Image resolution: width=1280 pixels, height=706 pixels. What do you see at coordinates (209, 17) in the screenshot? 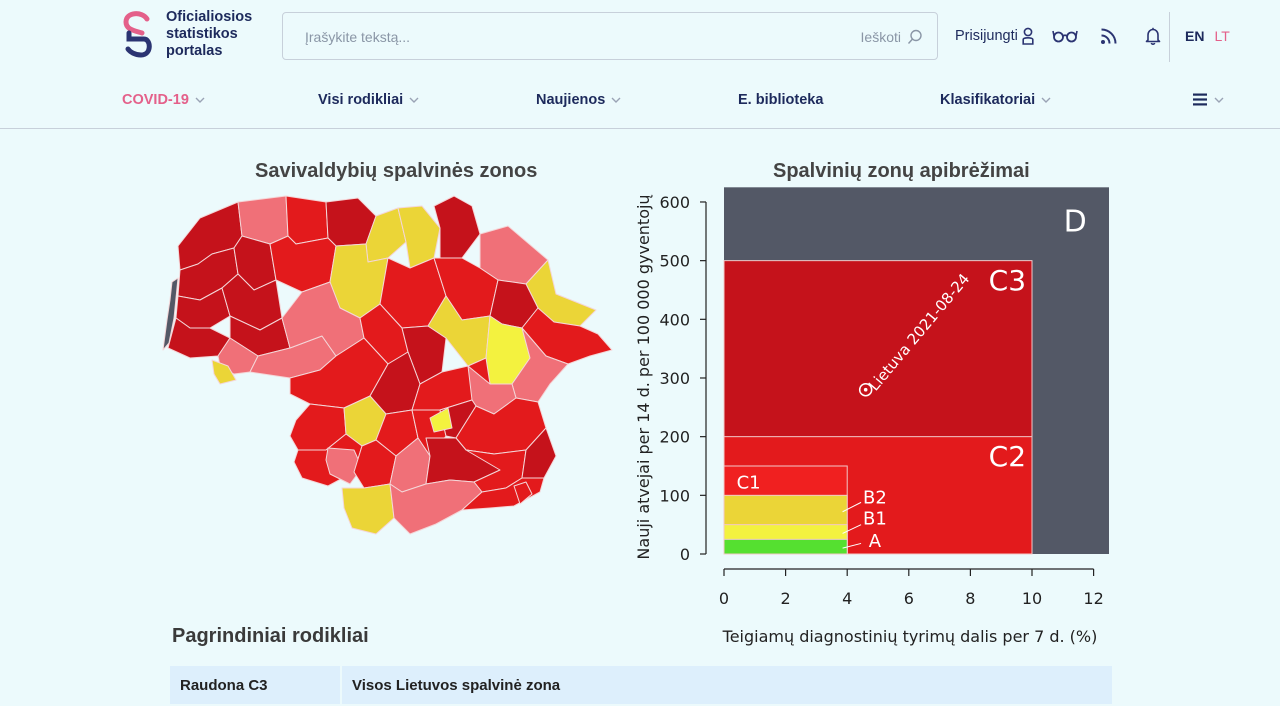
I see `logo-line-1: Oficialiosios` at bounding box center [209, 17].